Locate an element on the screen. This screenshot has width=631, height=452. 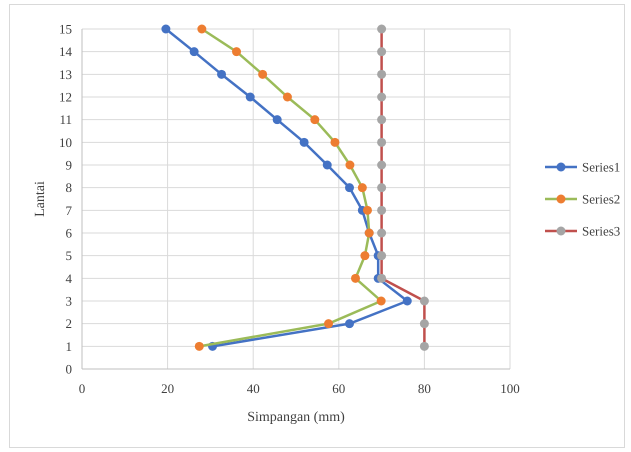
legend-label: Series2 is located at coordinates (601, 199).